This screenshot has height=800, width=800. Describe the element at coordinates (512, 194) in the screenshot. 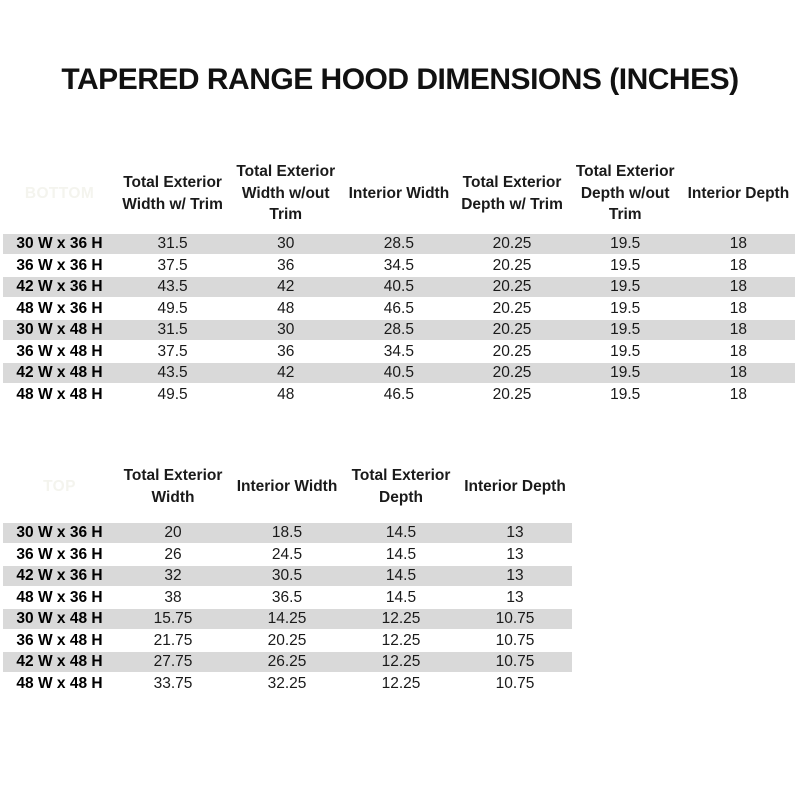

I see `column-header-total-exterior-depth-w-trim: Total Exterior Depth w/ Trim` at that location.